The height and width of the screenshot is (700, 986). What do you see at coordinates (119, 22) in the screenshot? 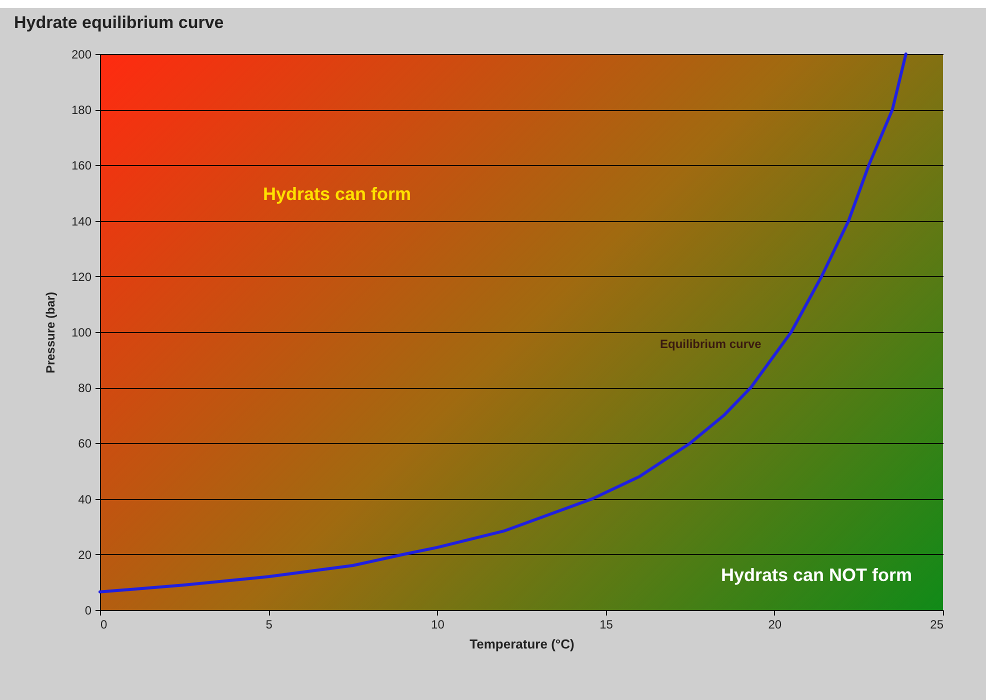
I see `chart-title: Hydrate equilibrium curve` at bounding box center [119, 22].